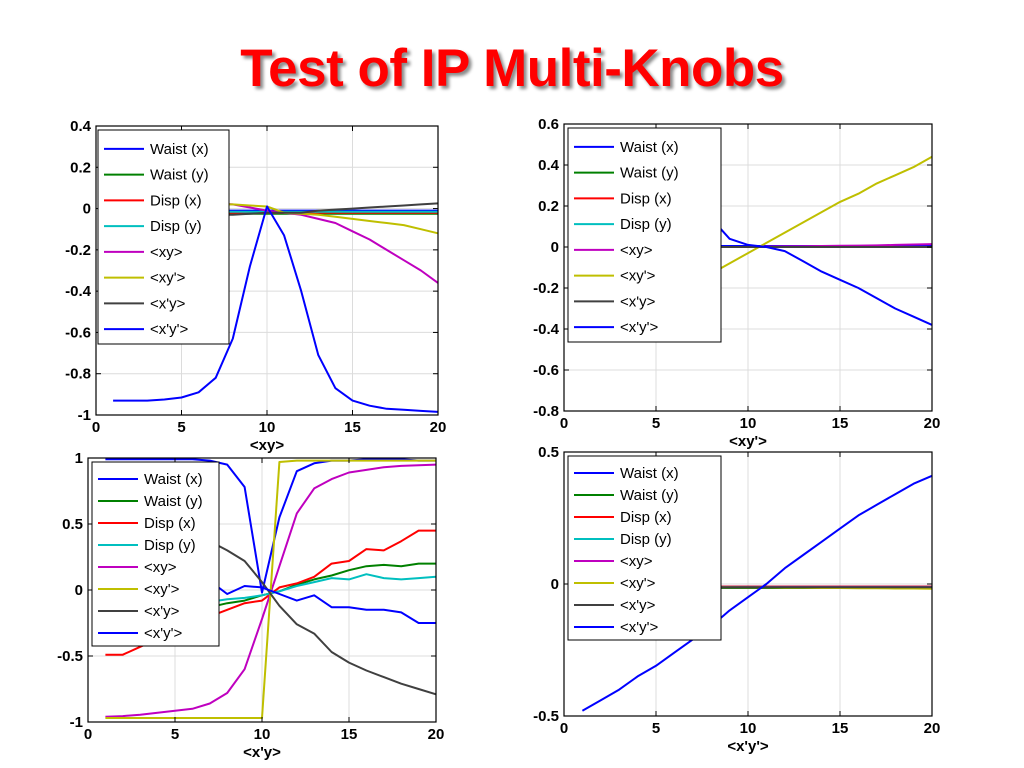 Image resolution: width=1024 pixels, height=768 pixels. What do you see at coordinates (512, 68) in the screenshot?
I see `slide-title: Test of IP Multi-Knobs` at bounding box center [512, 68].